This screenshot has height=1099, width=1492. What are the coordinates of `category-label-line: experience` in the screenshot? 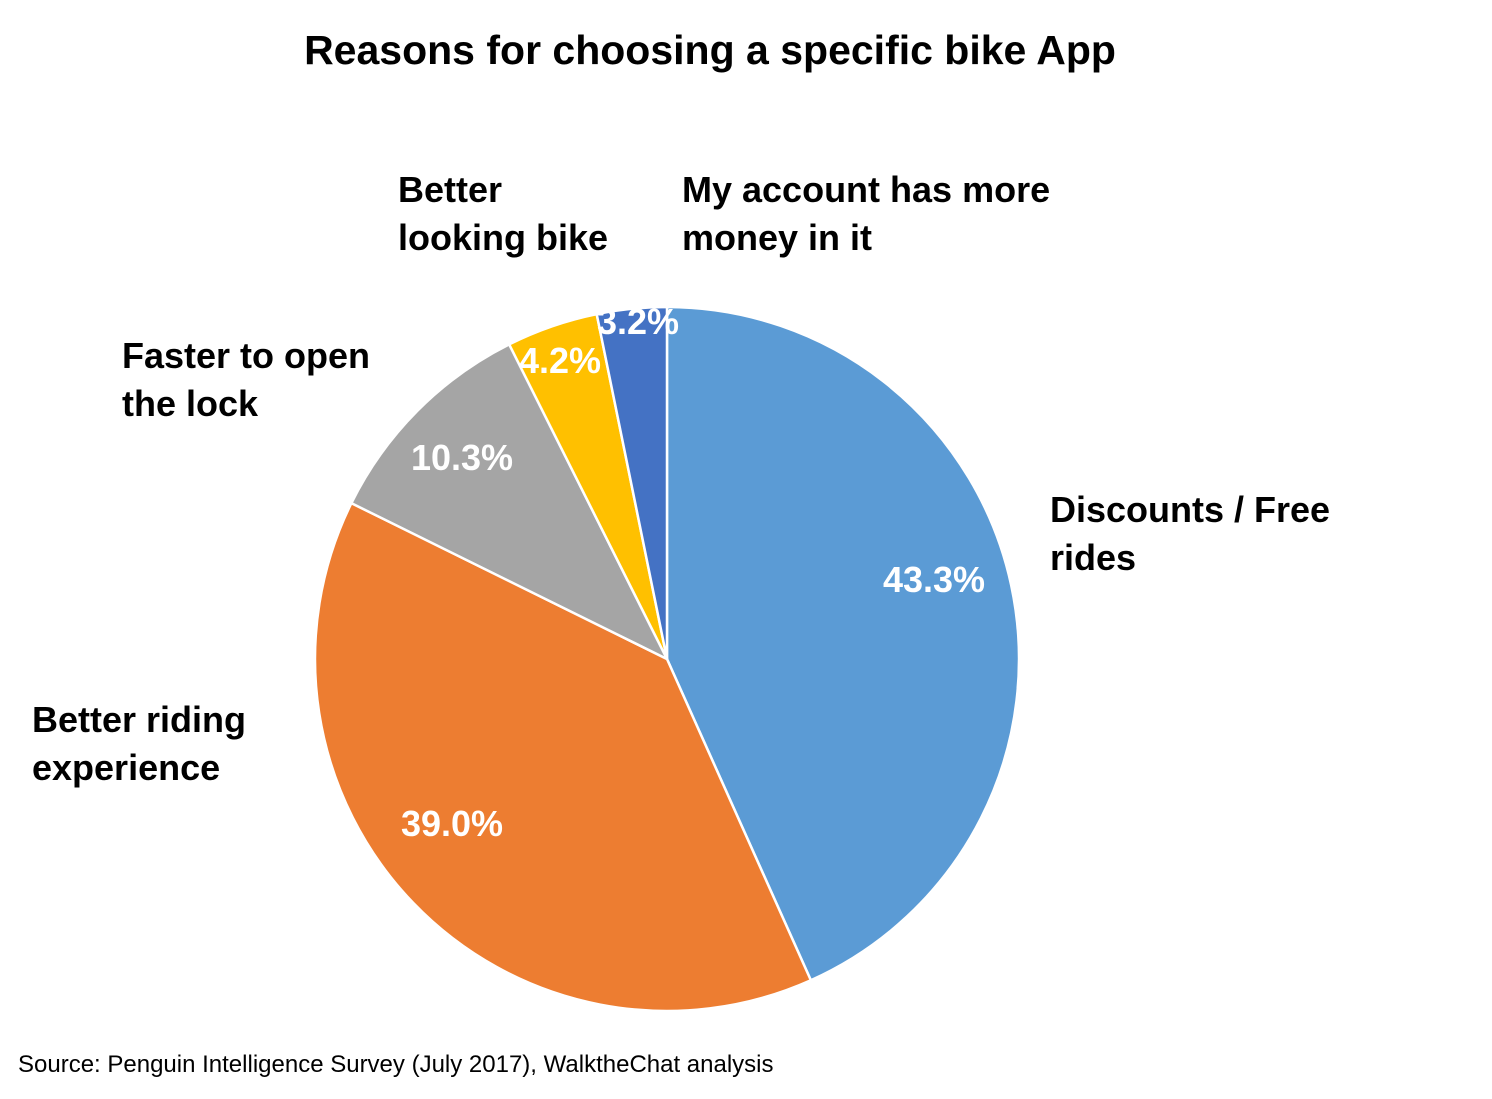 It's located at (126, 767).